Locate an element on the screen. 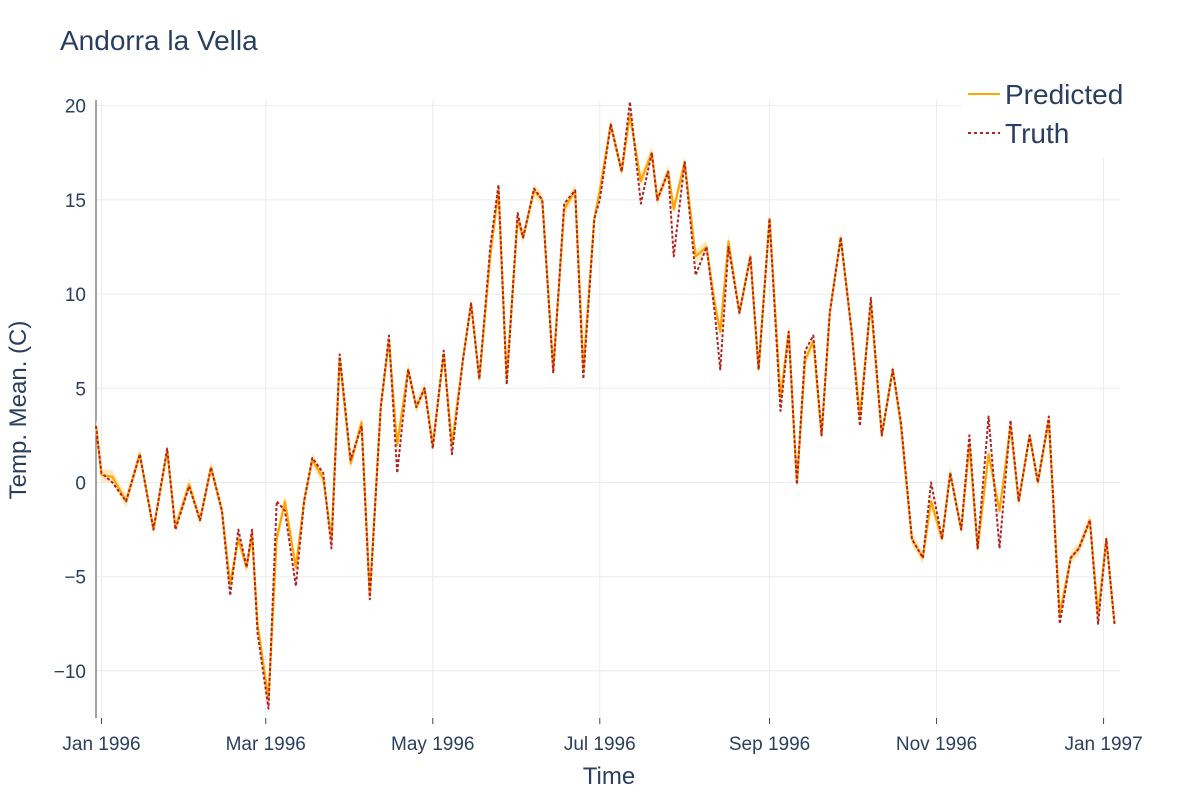  y-tick-label: −10 is located at coordinates (70, 672).